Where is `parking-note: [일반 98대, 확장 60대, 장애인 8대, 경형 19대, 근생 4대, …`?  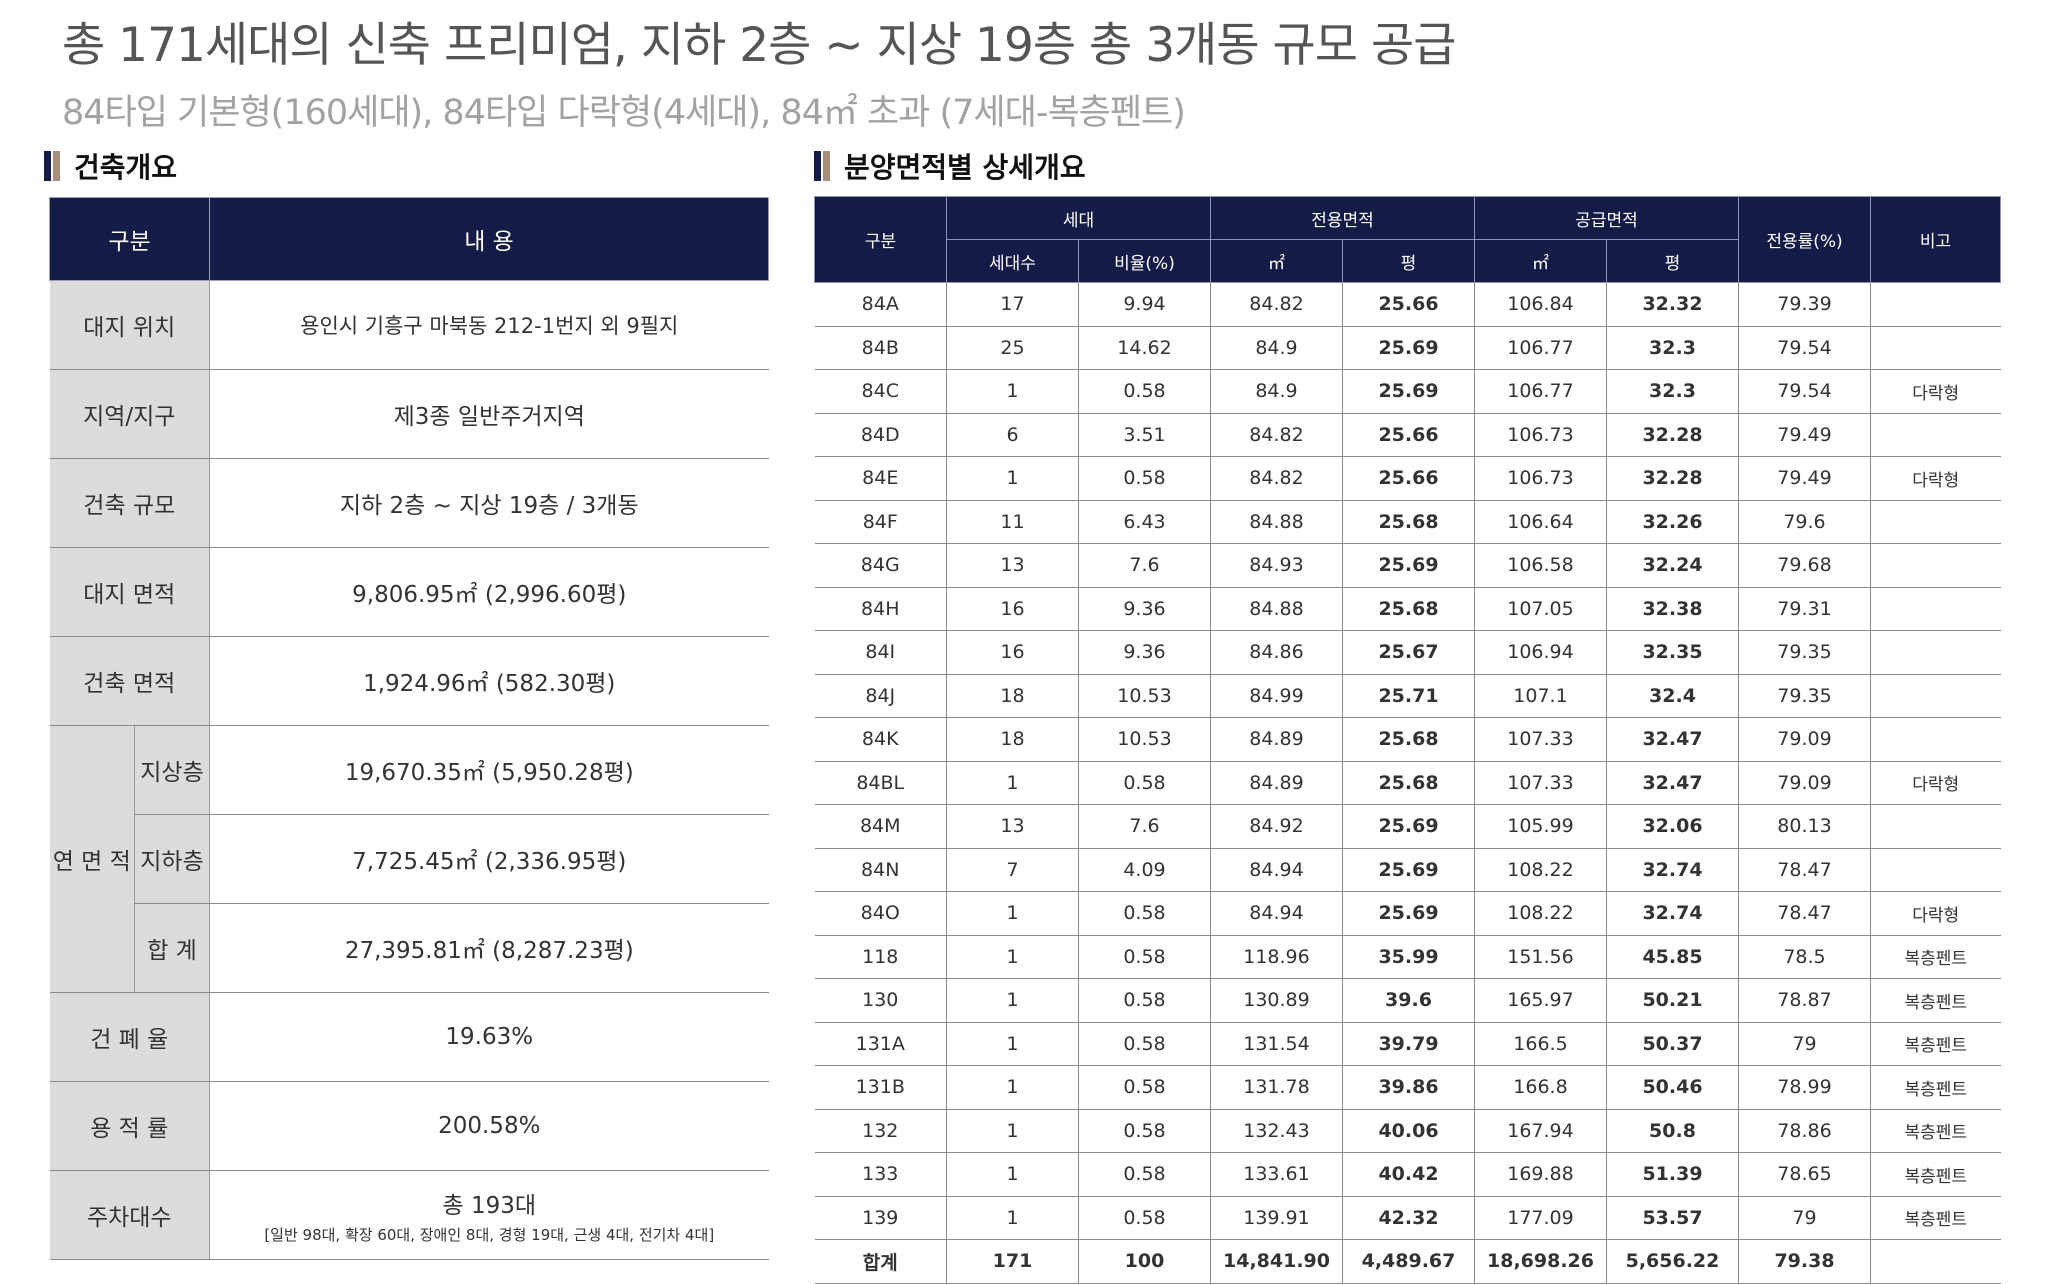
parking-note: [일반 98대, 확장 60대, 장애인 8대, 경형 19대, 근생 4대, … is located at coordinates (489, 1234).